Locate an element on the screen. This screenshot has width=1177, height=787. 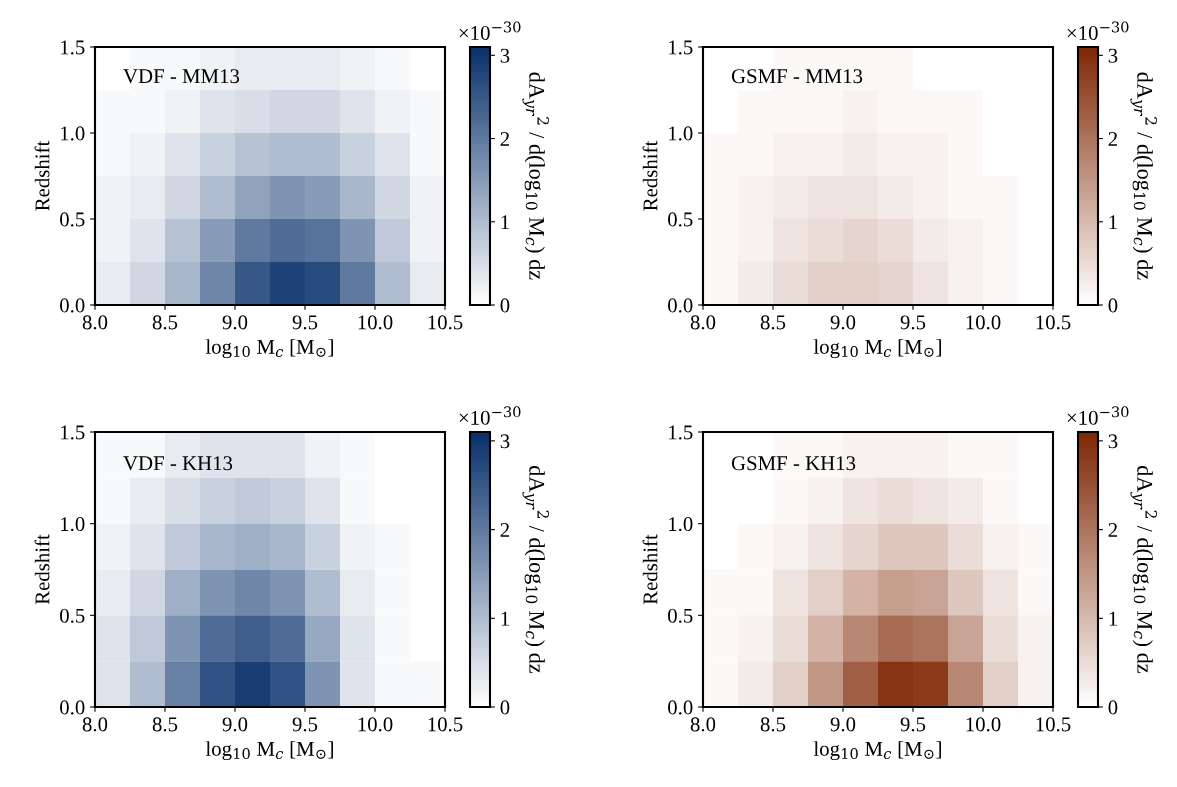
annotation: VDF - KH13 is located at coordinates (178, 463).